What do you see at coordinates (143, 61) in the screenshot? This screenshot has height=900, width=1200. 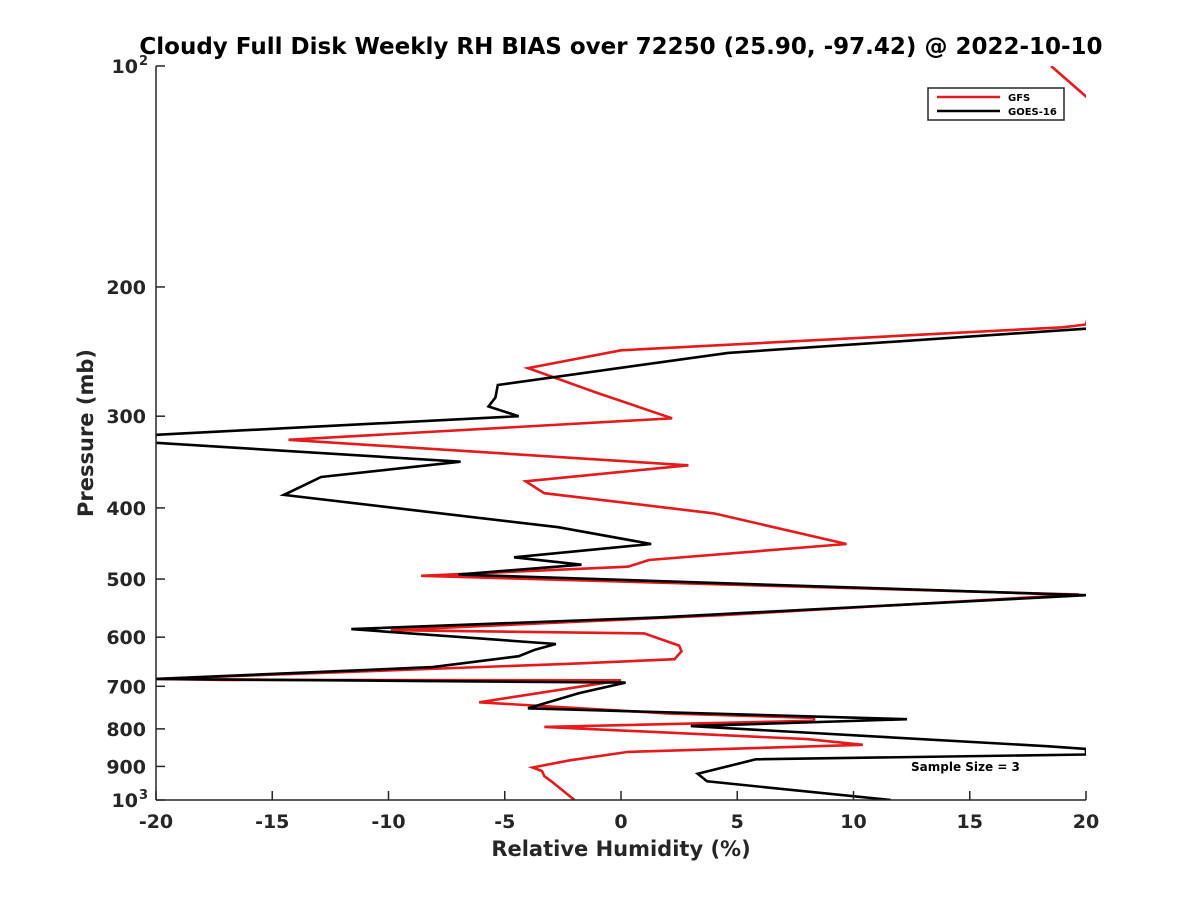 I see `y-tick-exponent: 2` at bounding box center [143, 61].